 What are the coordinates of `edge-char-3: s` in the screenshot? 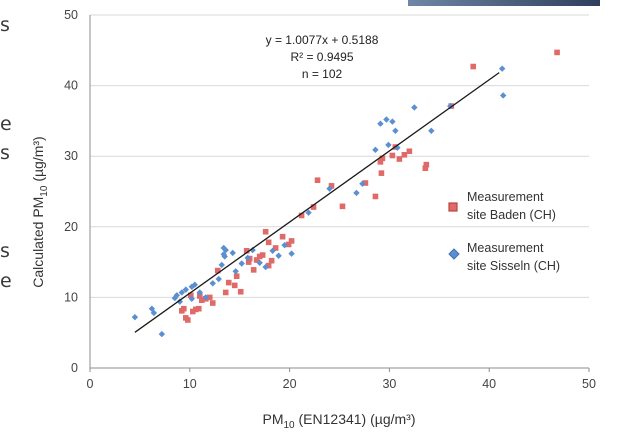 It's located at (5, 153).